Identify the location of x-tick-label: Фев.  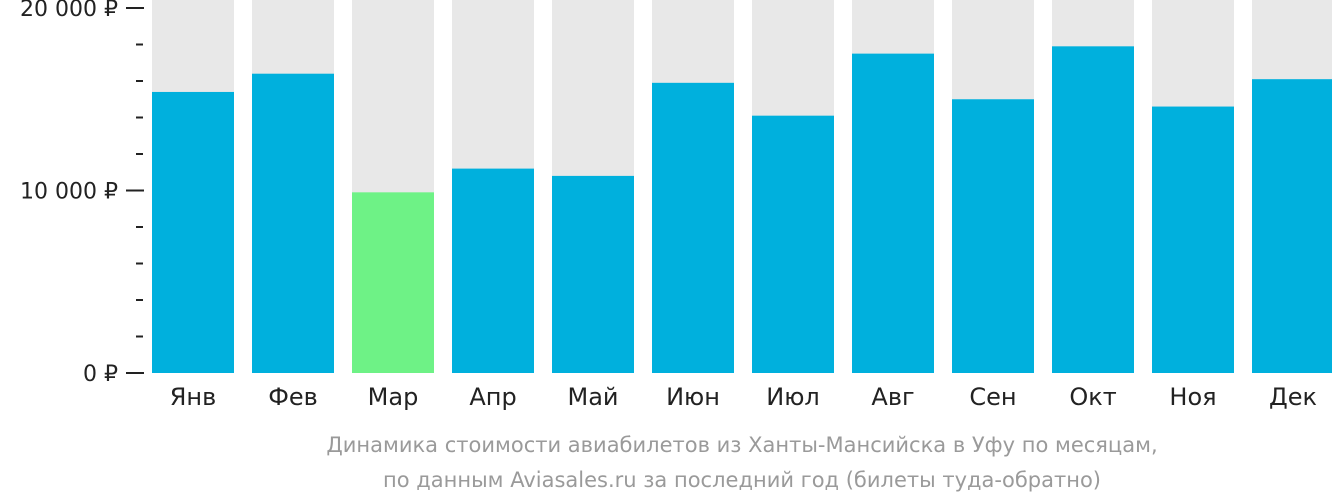
(293, 397).